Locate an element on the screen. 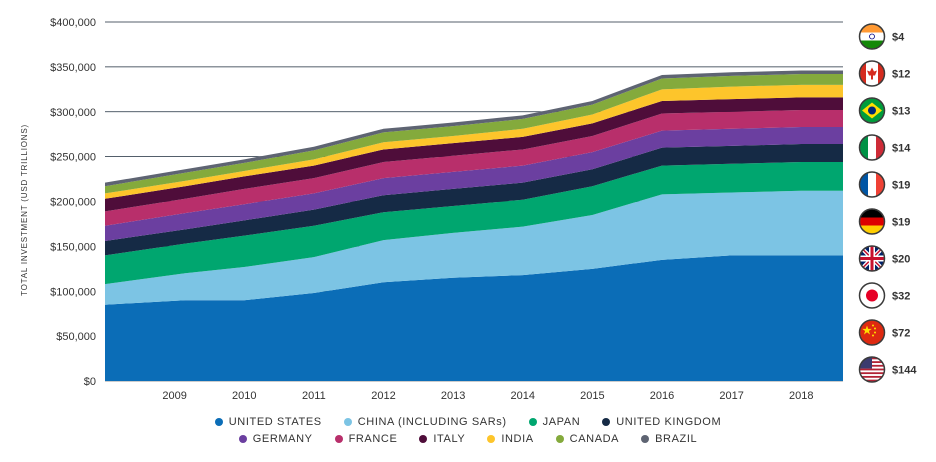 The height and width of the screenshot is (462, 936). x-tick-label: 2011 is located at coordinates (314, 396).